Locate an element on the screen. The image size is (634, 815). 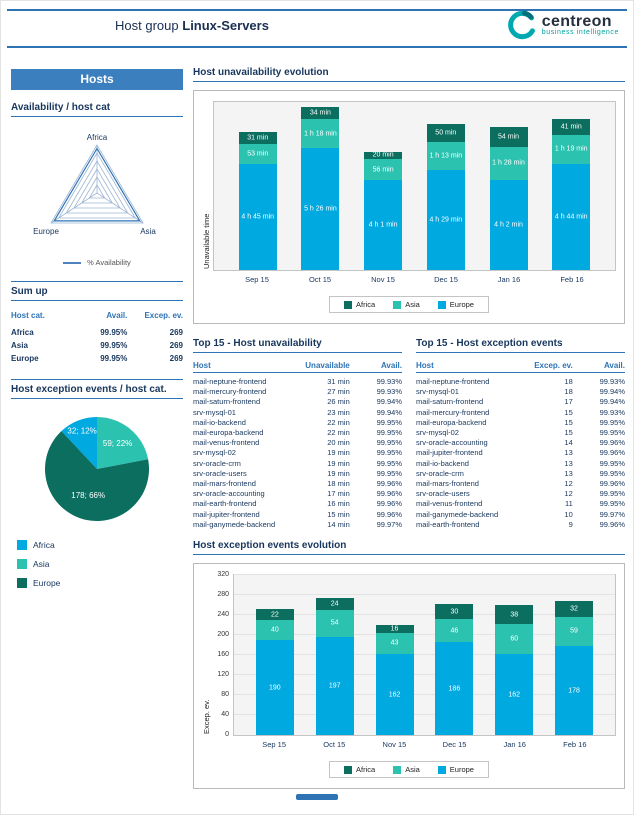
availability-heading: Availability / host cat is located at coordinates (97, 109).